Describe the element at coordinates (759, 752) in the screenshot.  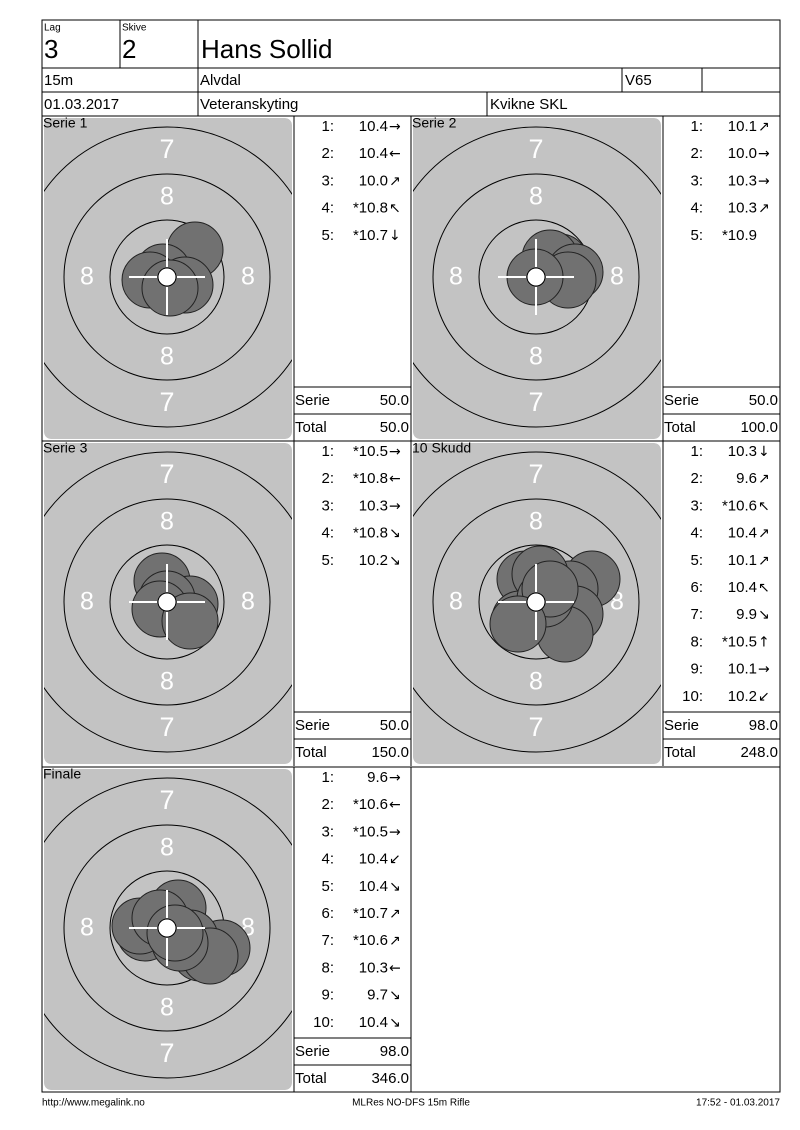
I see `total-value: 248.0` at that location.